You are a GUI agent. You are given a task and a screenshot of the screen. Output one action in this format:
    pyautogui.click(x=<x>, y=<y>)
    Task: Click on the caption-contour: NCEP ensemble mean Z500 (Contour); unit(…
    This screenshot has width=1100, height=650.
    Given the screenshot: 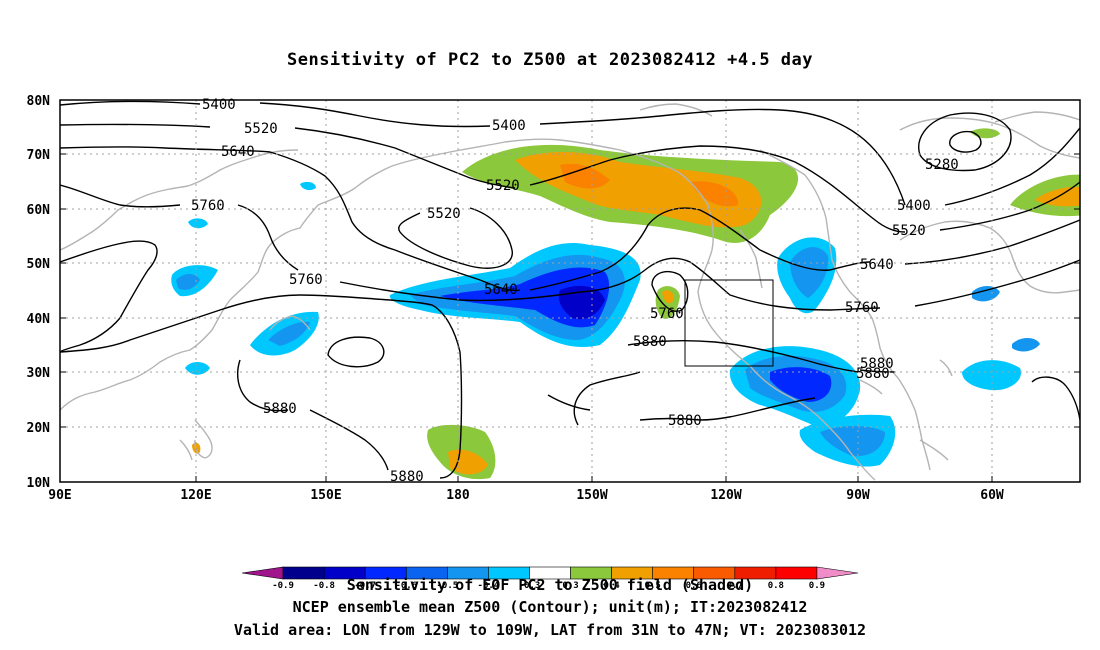 What is the action you would take?
    pyautogui.click(x=550, y=607)
    